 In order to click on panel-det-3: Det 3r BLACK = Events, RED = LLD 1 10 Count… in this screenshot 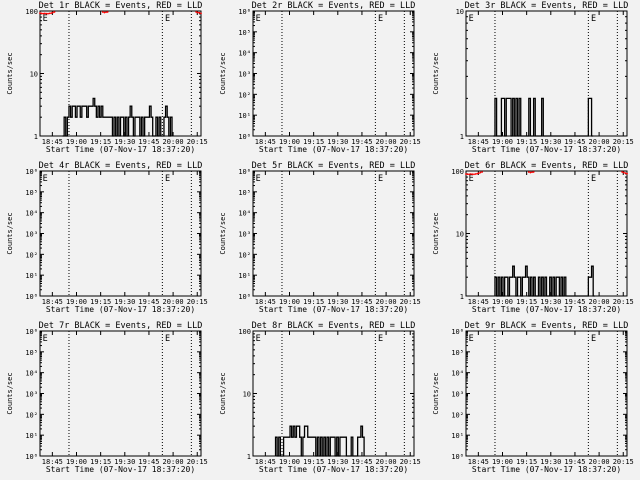, I will do `click(533, 77)`.